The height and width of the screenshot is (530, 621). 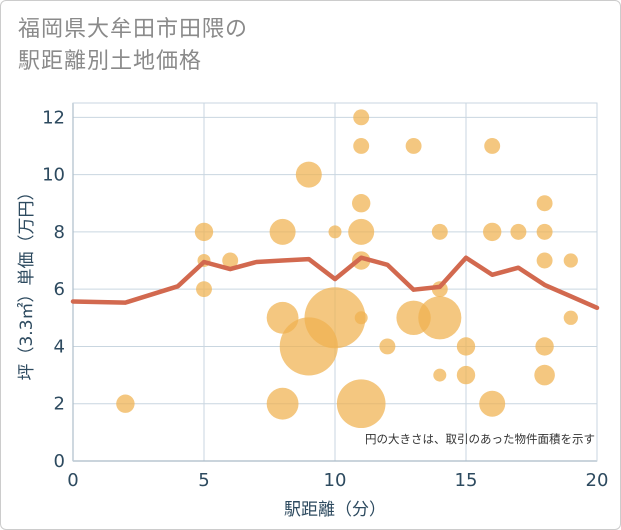 What do you see at coordinates (597, 480) in the screenshot?
I see `x-tick-label: 20` at bounding box center [597, 480].